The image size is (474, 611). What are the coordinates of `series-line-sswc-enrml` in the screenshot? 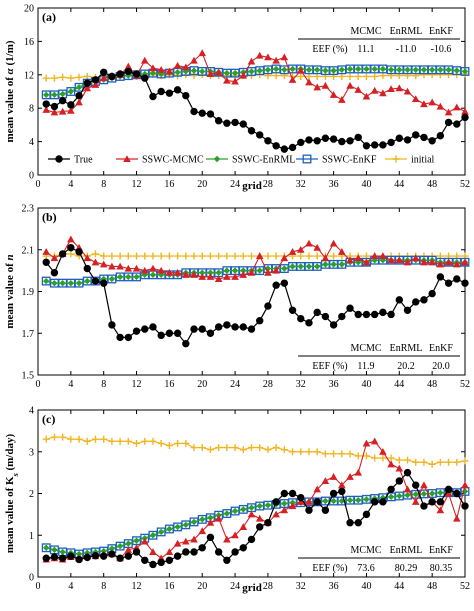 It's located at (256, 522).